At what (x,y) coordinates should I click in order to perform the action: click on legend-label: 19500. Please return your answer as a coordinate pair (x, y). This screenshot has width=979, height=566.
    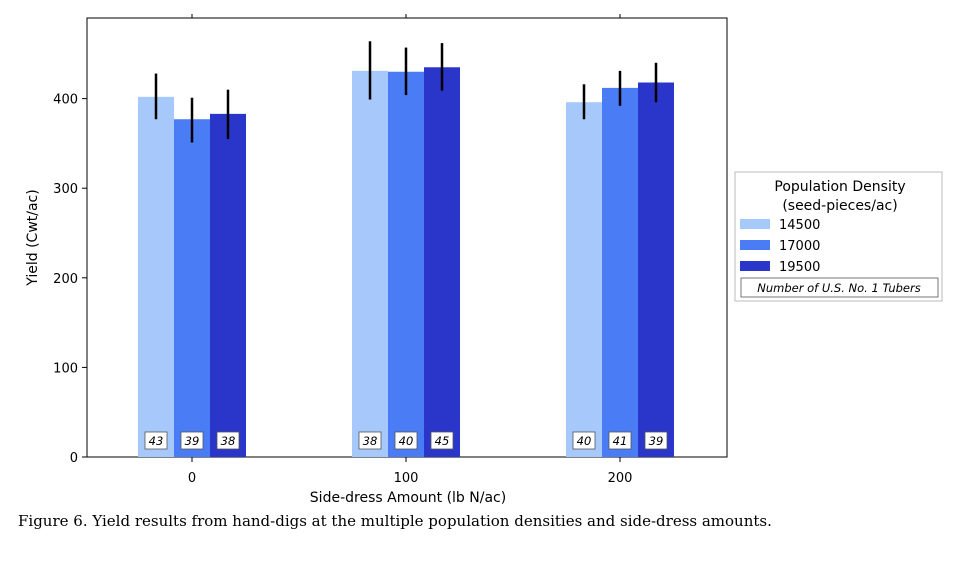
    Looking at the image, I should click on (799, 267).